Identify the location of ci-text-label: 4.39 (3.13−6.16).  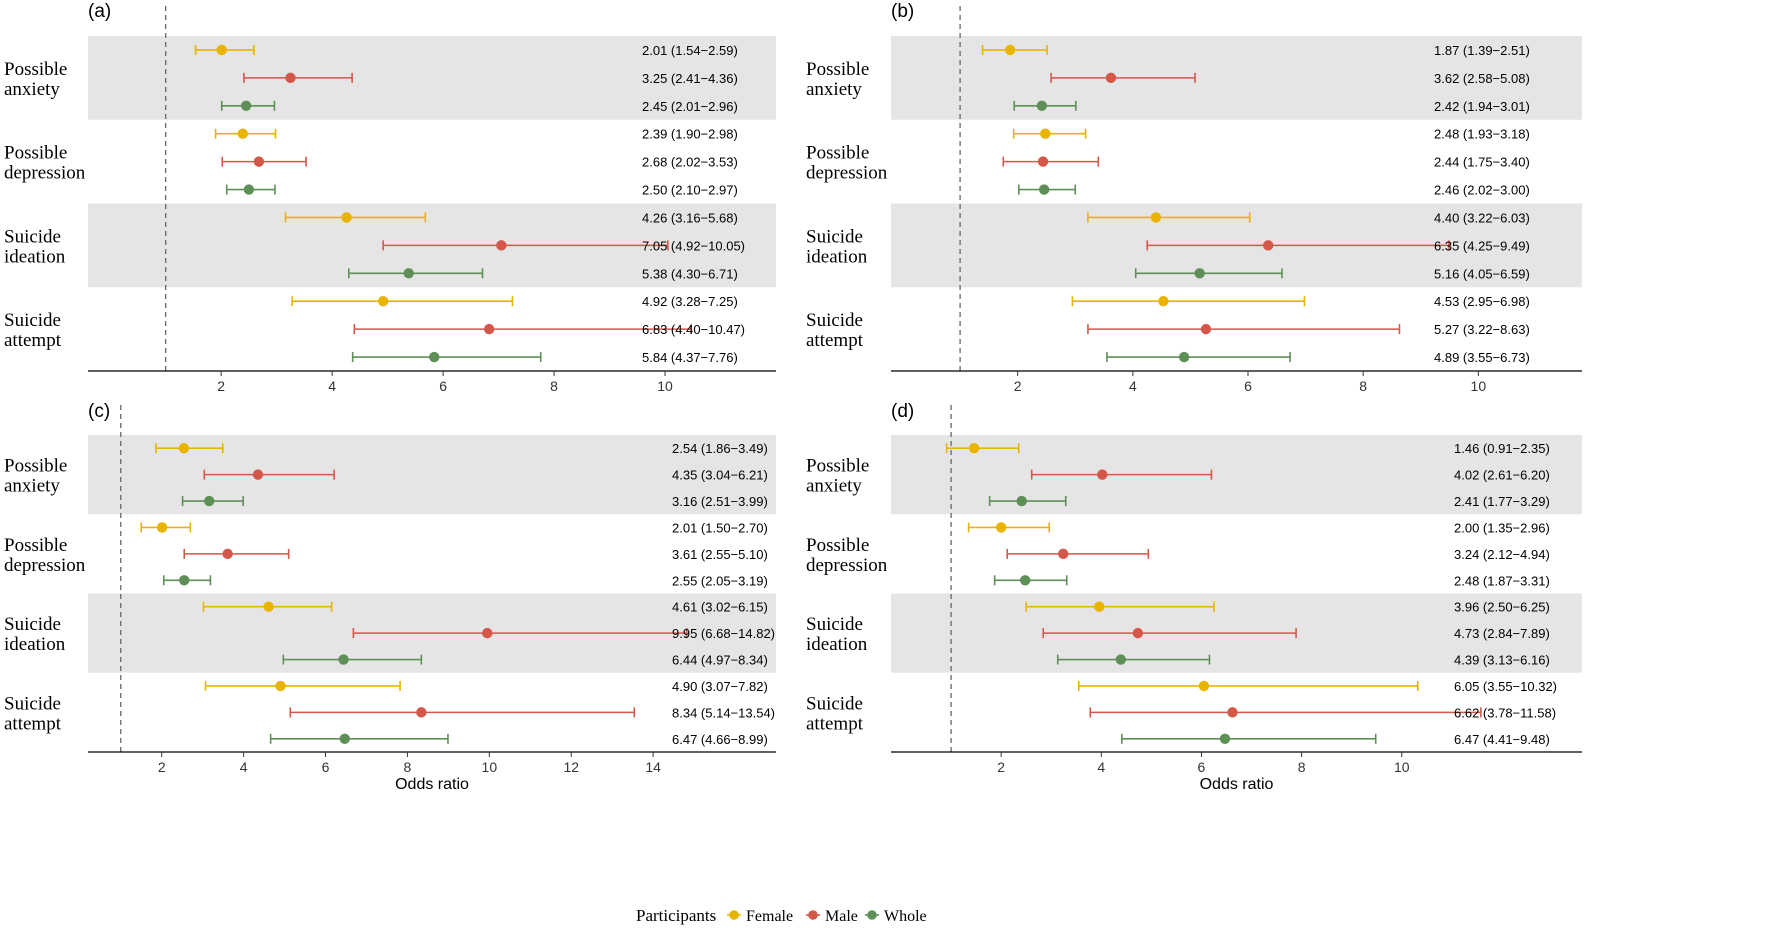
(1502, 660).